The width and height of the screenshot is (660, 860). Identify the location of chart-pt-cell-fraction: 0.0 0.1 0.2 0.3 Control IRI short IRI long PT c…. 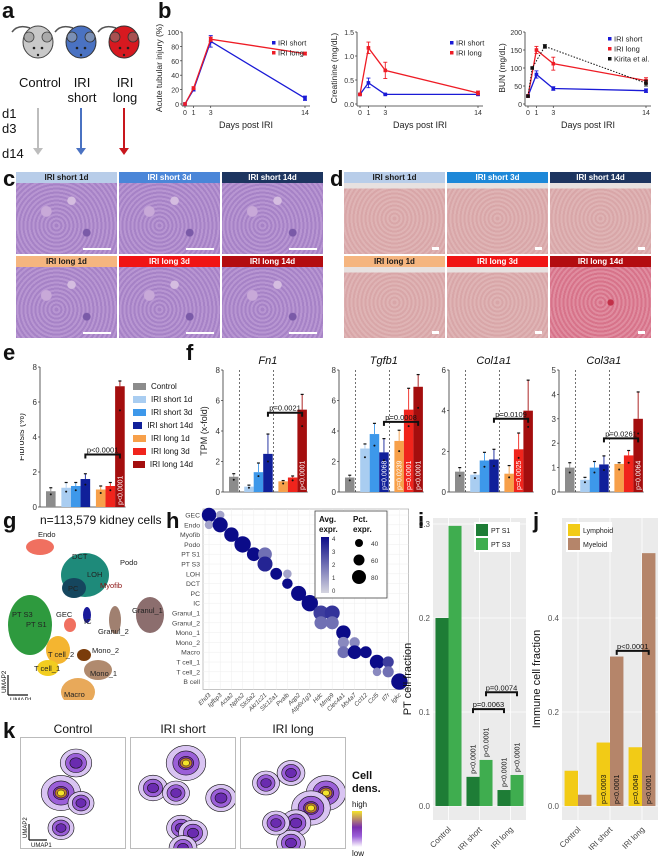
(464, 684).